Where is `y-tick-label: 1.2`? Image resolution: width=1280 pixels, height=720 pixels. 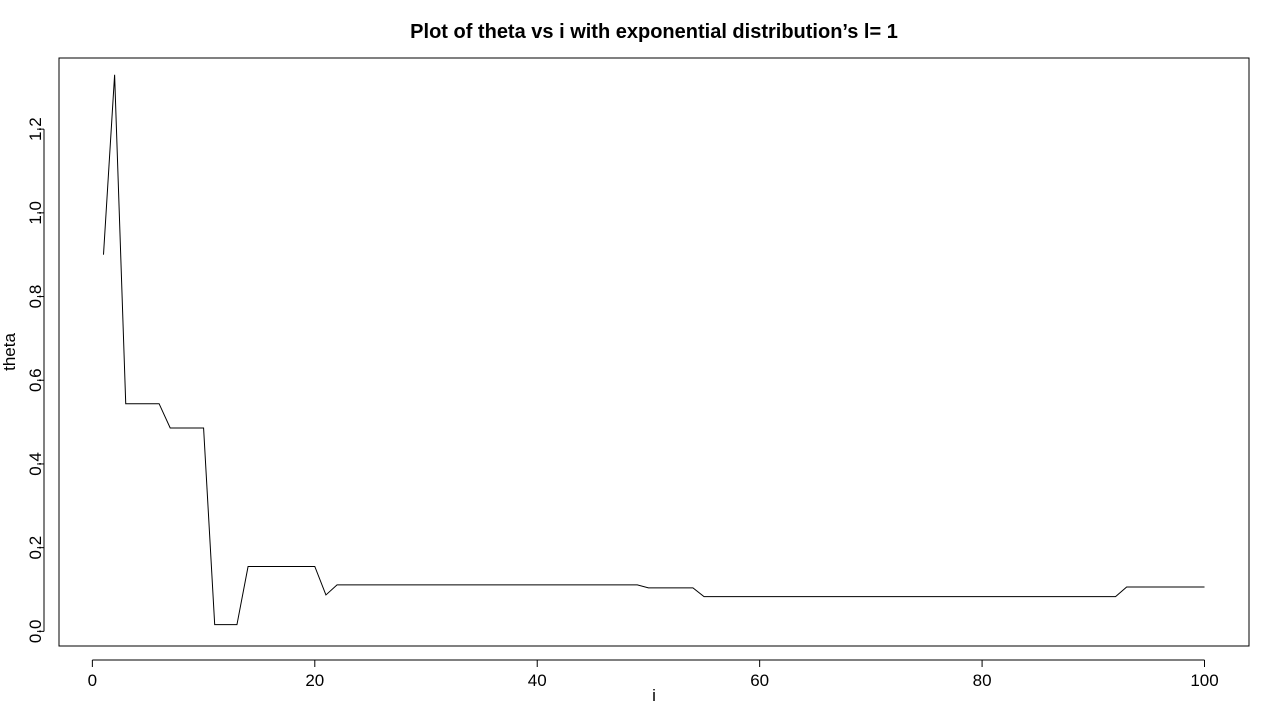 y-tick-label: 1.2 is located at coordinates (35, 129).